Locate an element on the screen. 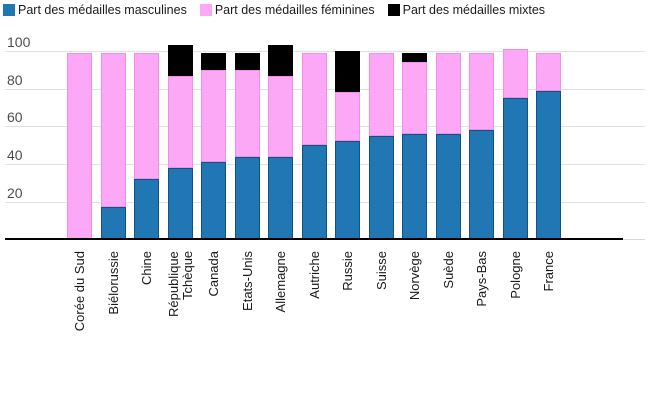 The height and width of the screenshot is (417, 648). gridline is located at coordinates (325, 51).